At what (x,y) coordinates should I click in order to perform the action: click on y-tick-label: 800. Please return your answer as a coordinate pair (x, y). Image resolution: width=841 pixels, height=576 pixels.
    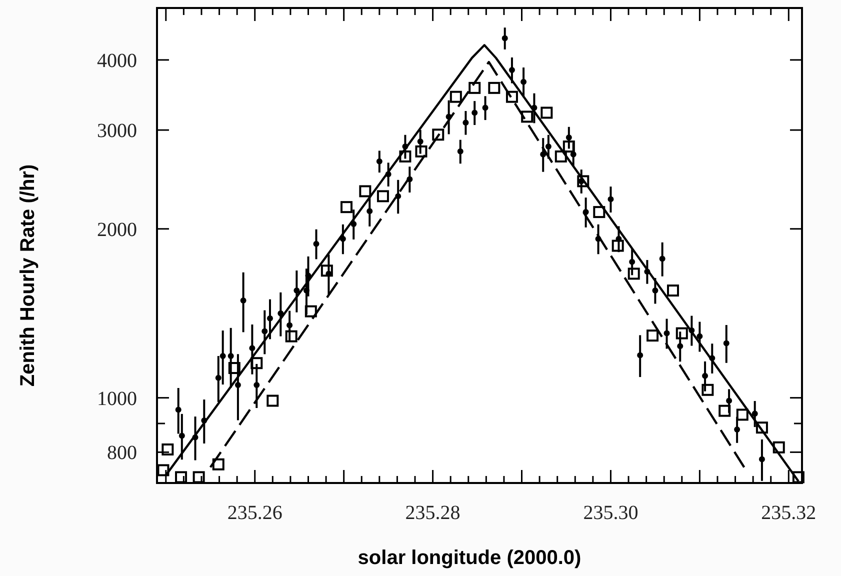
    Looking at the image, I should click on (122, 453).